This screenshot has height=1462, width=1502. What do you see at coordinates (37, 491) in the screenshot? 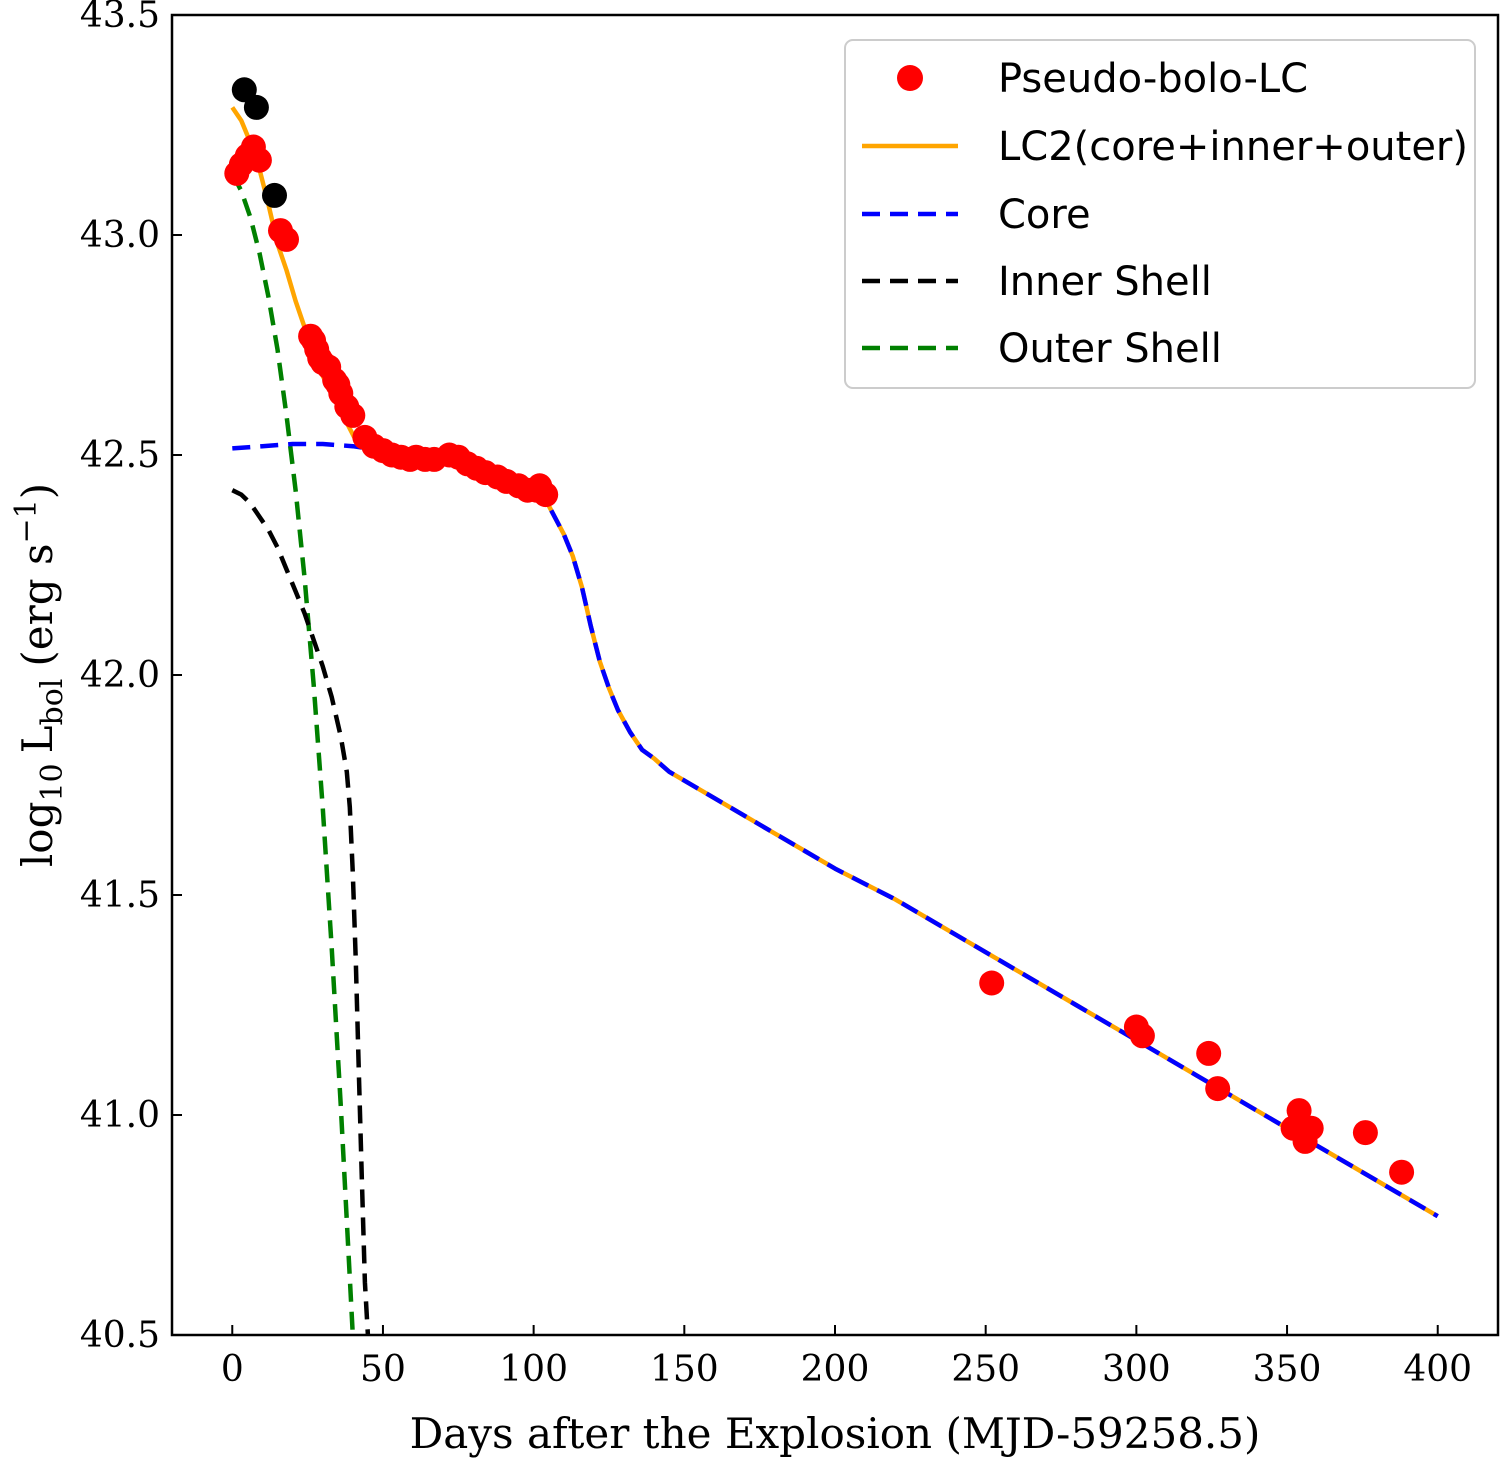
I see `y-axis-title-unit-close: )` at bounding box center [37, 491].